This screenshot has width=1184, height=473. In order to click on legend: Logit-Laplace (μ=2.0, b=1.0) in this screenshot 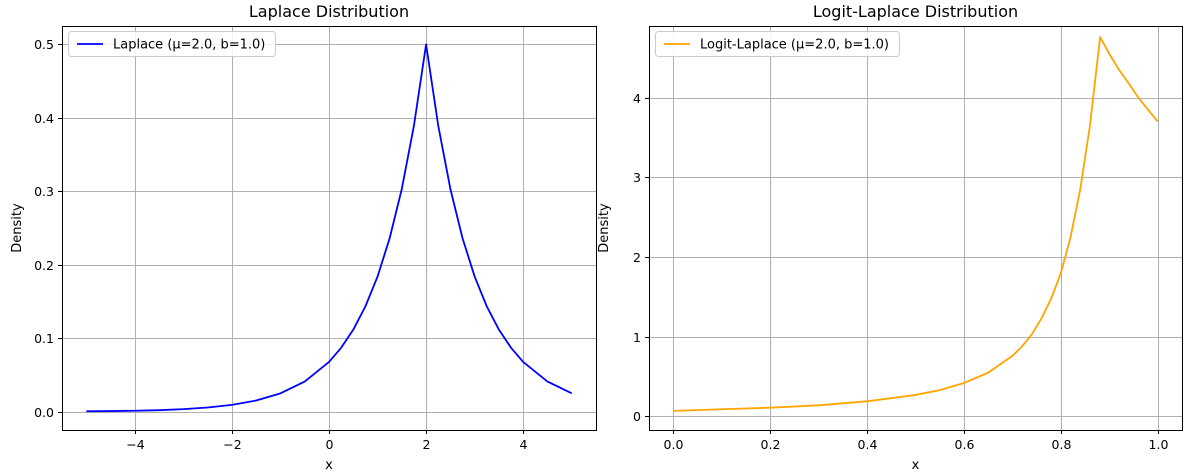, I will do `click(777, 44)`.